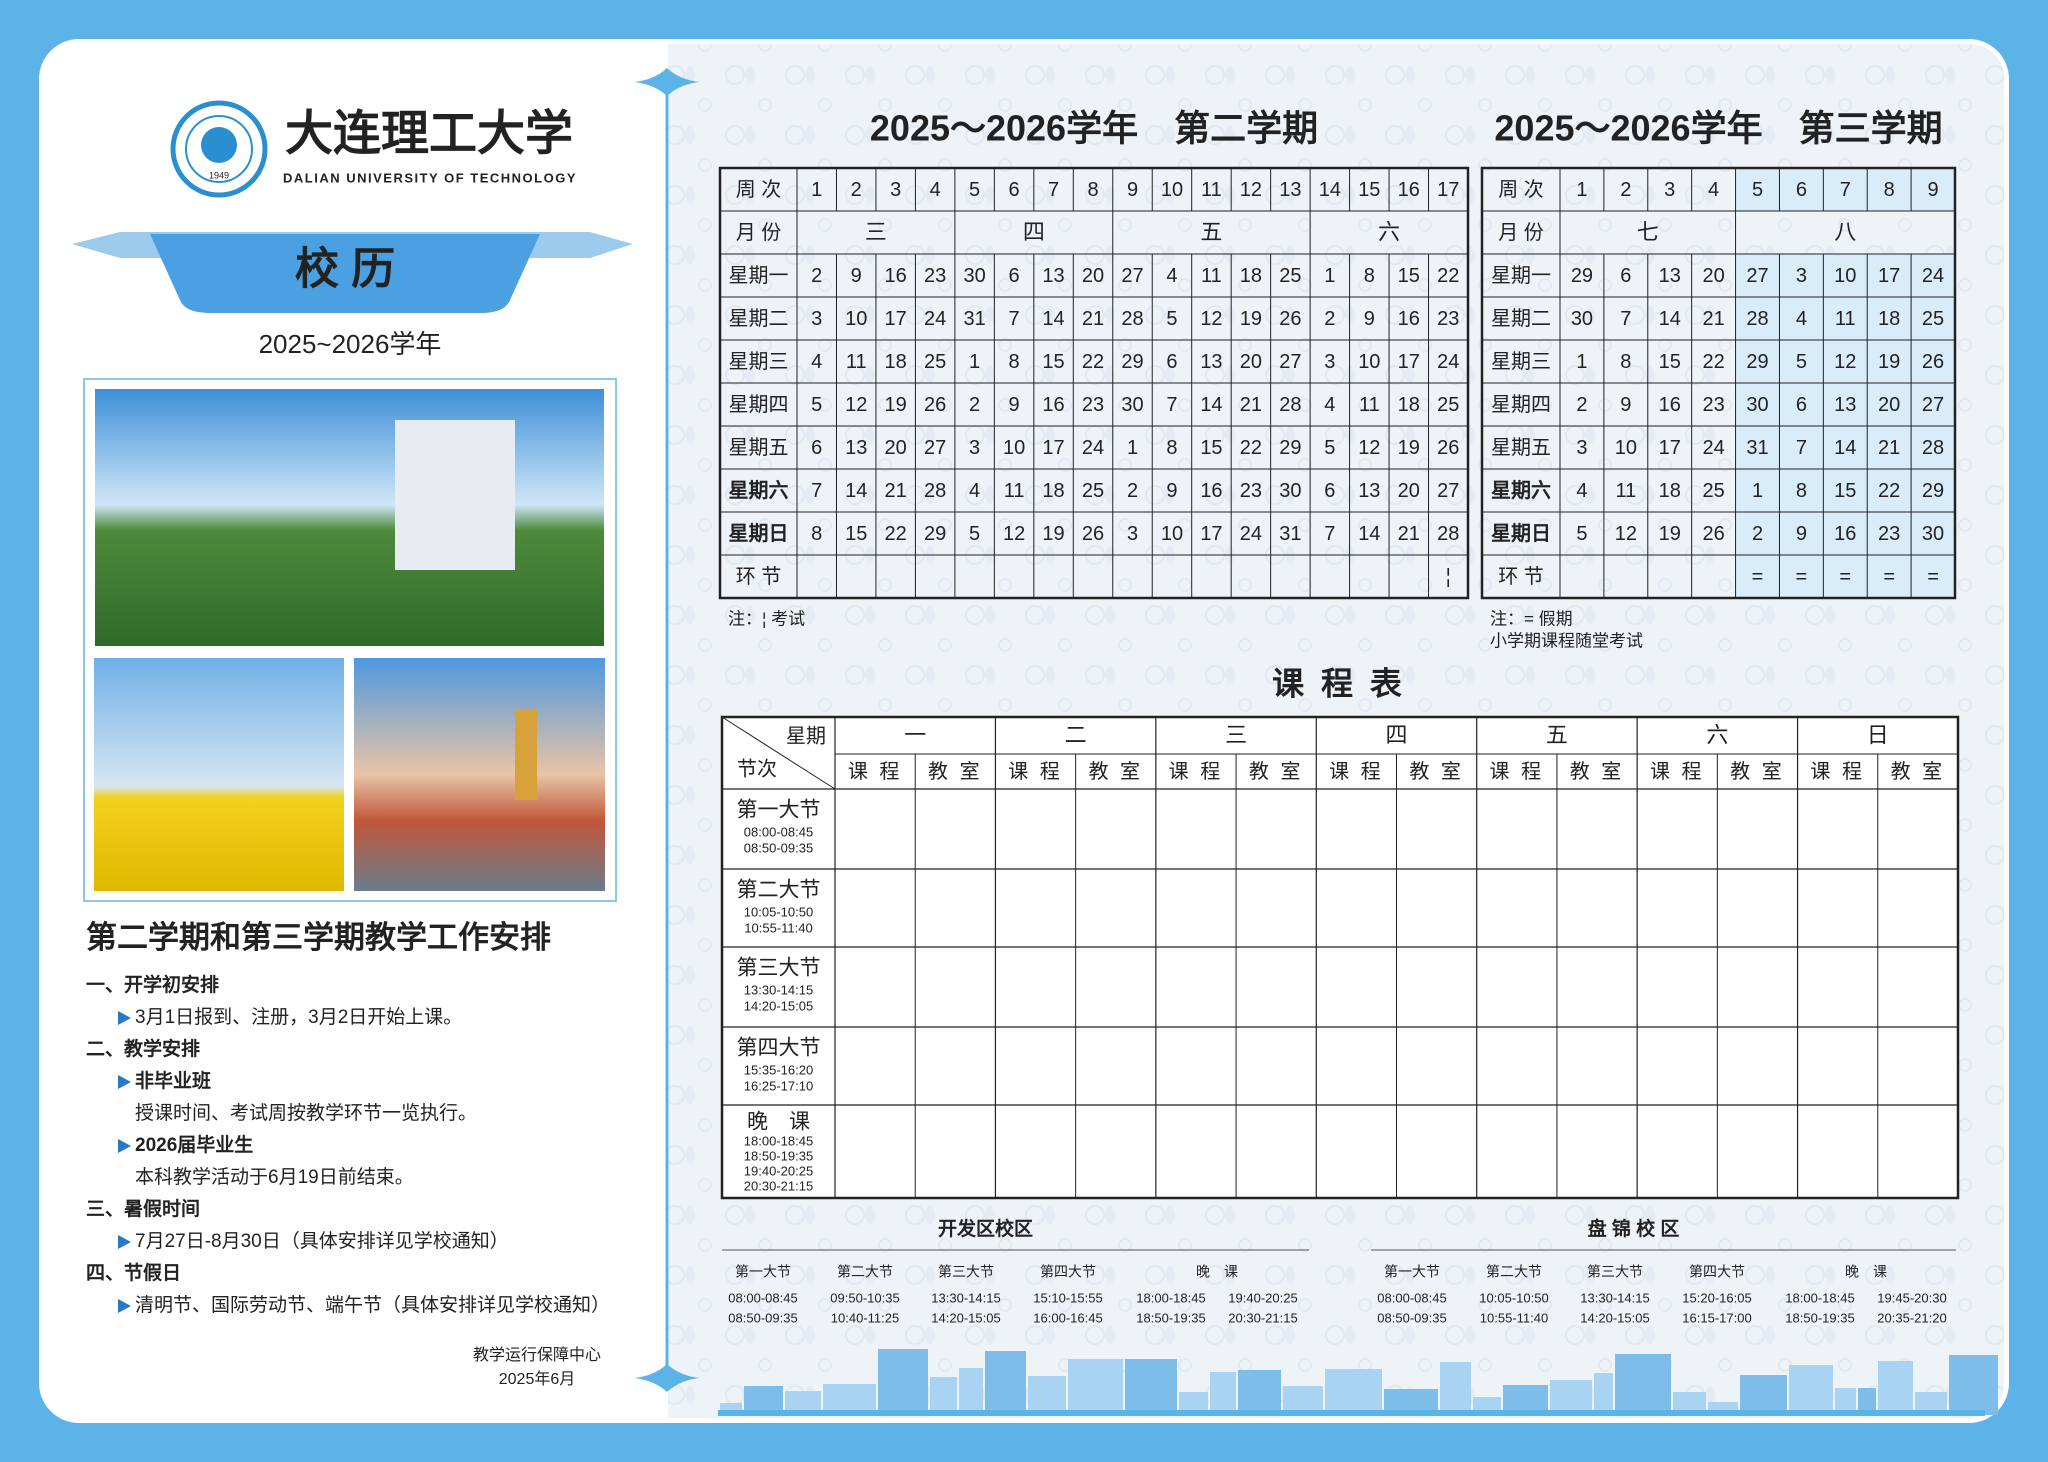  Describe the element at coordinates (1521, 189) in the screenshot. I see `week-label: 周 次` at that location.